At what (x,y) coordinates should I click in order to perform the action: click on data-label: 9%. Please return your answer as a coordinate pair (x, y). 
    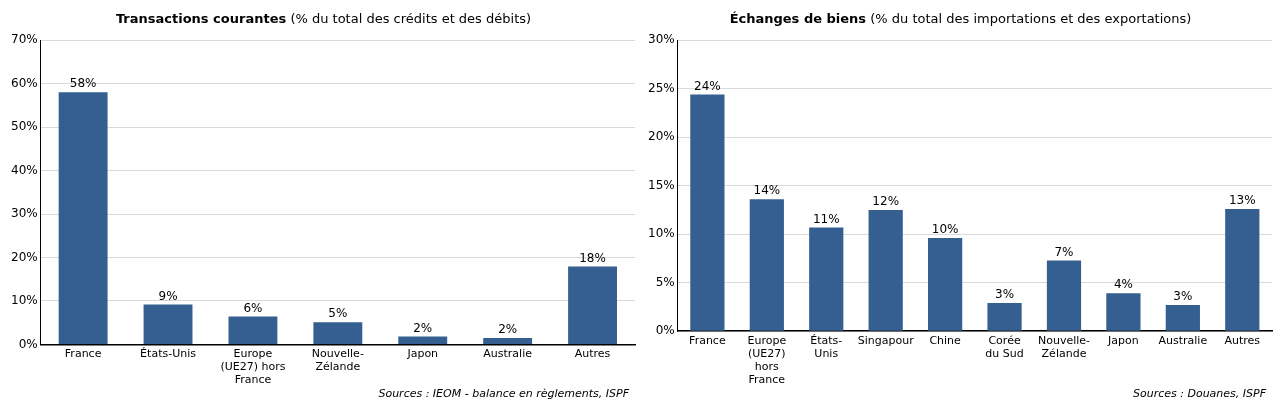
    Looking at the image, I should click on (168, 295).